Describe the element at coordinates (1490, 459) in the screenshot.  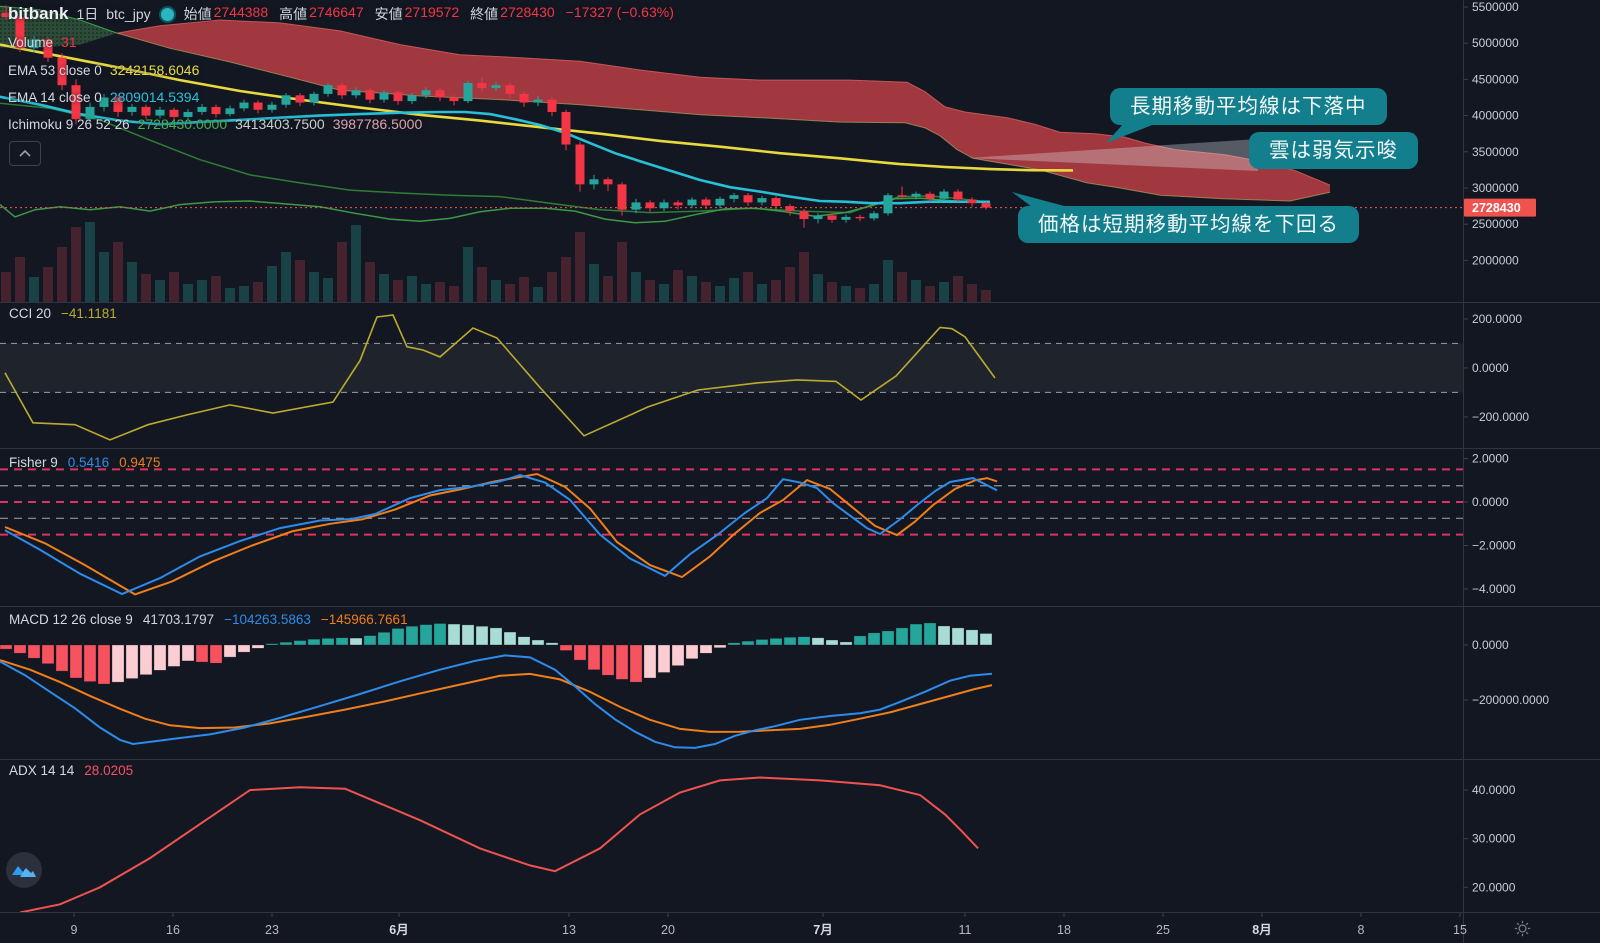
I see `svg-text: 2.0000` at that location.